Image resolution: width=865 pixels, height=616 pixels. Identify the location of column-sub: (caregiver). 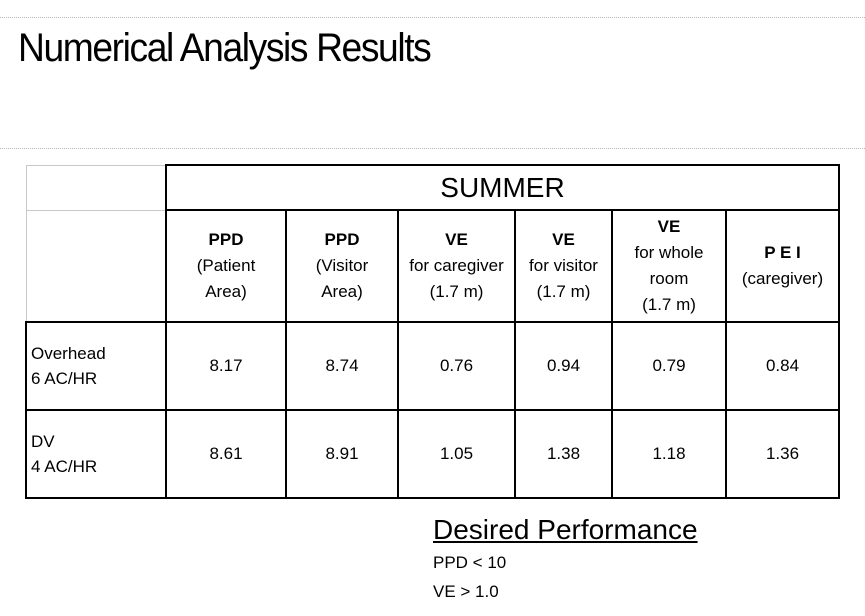
(782, 278).